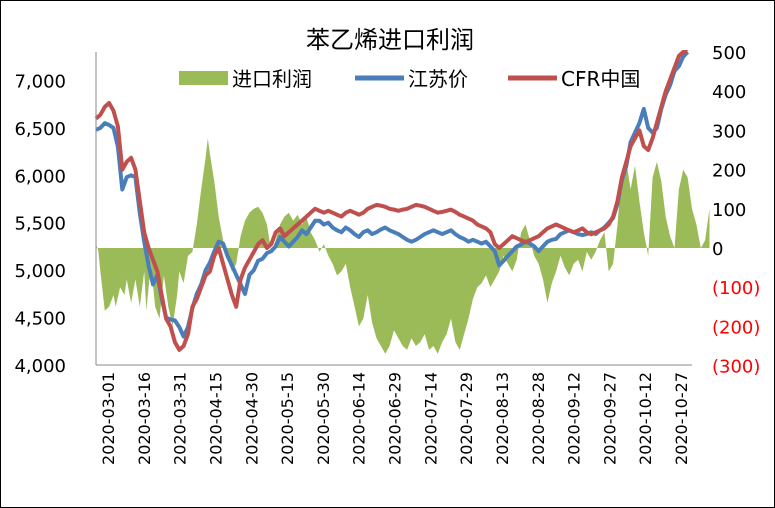 Image resolution: width=775 pixels, height=508 pixels. What do you see at coordinates (430, 418) in the screenshot?
I see `x-tick-label: 2020-07-14` at bounding box center [430, 418].